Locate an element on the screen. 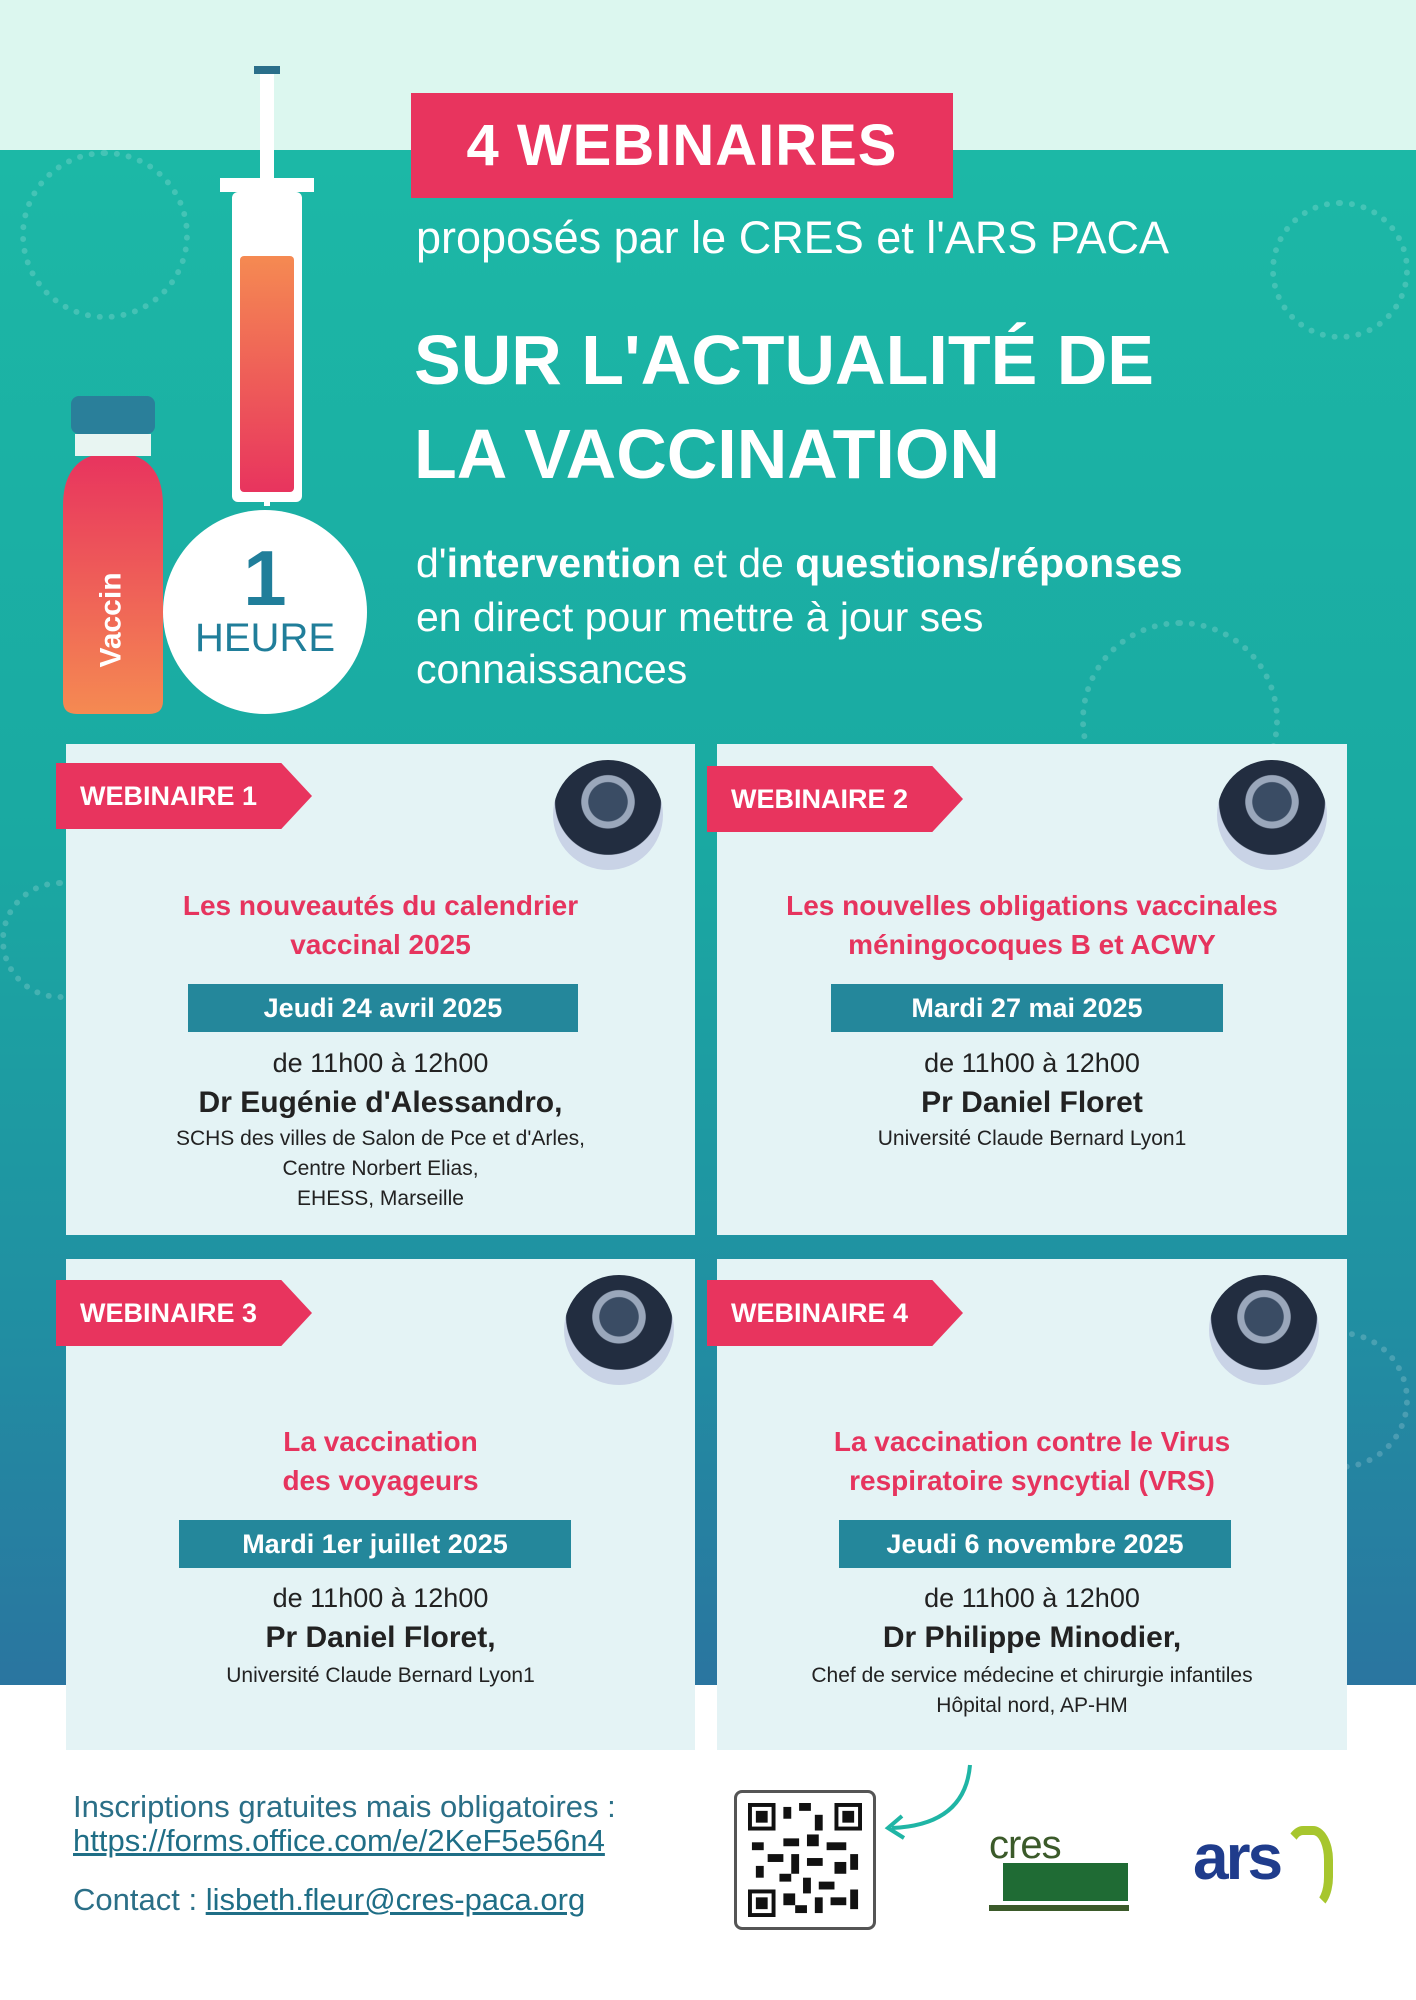 The height and width of the screenshot is (2000, 1416). subtitle-line2: en direct pour mettre à jour ses is located at coordinates (700, 617).